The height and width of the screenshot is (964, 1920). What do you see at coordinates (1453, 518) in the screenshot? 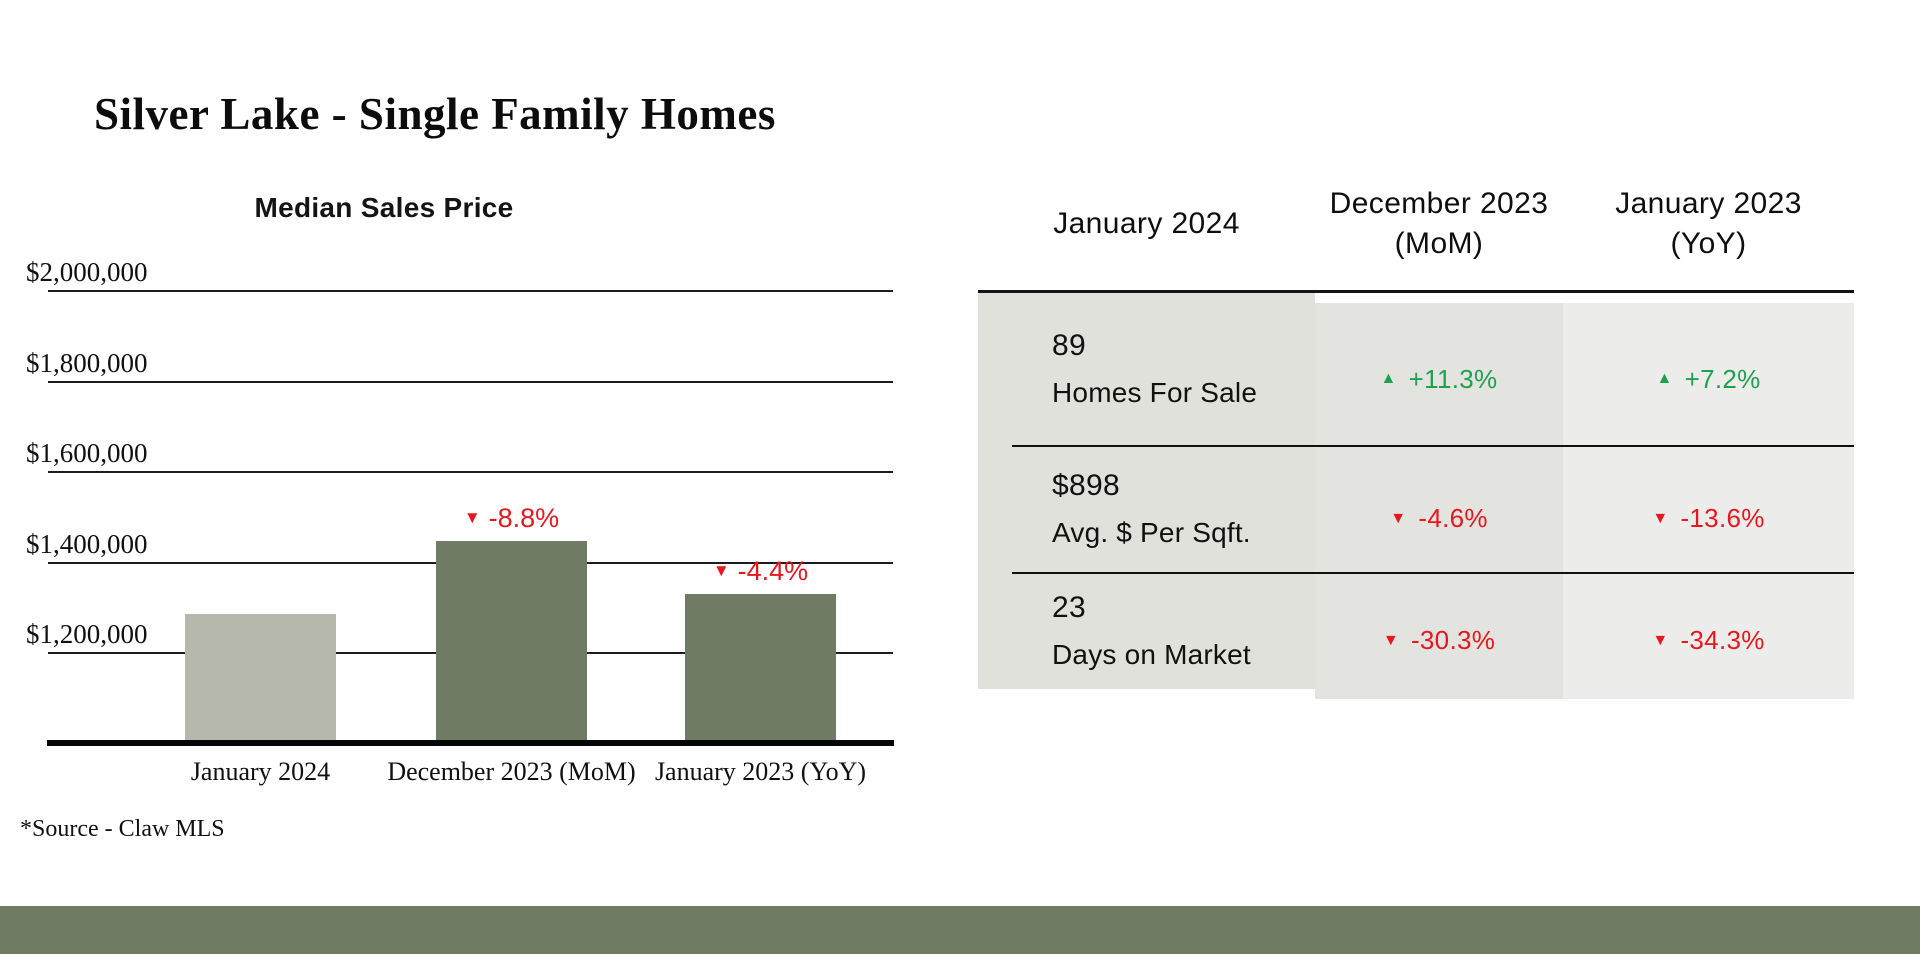
I see `change-value: -4.6%` at bounding box center [1453, 518].